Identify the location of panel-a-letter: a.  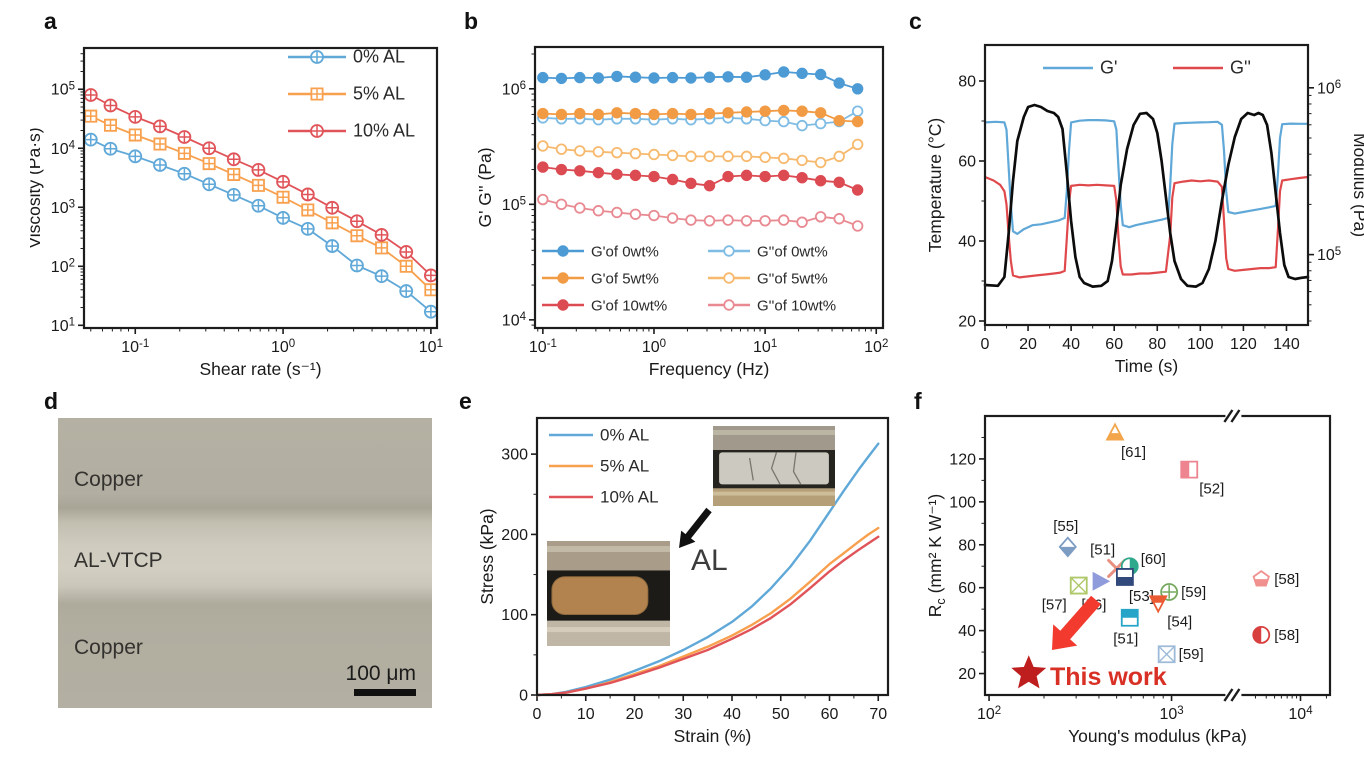
(50, 21).